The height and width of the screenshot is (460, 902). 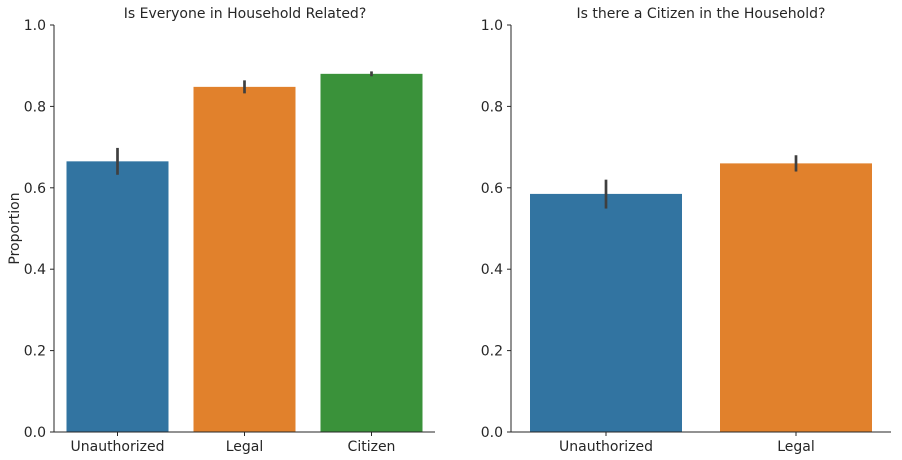 I want to click on x-tick-label: Citizen, so click(x=372, y=447).